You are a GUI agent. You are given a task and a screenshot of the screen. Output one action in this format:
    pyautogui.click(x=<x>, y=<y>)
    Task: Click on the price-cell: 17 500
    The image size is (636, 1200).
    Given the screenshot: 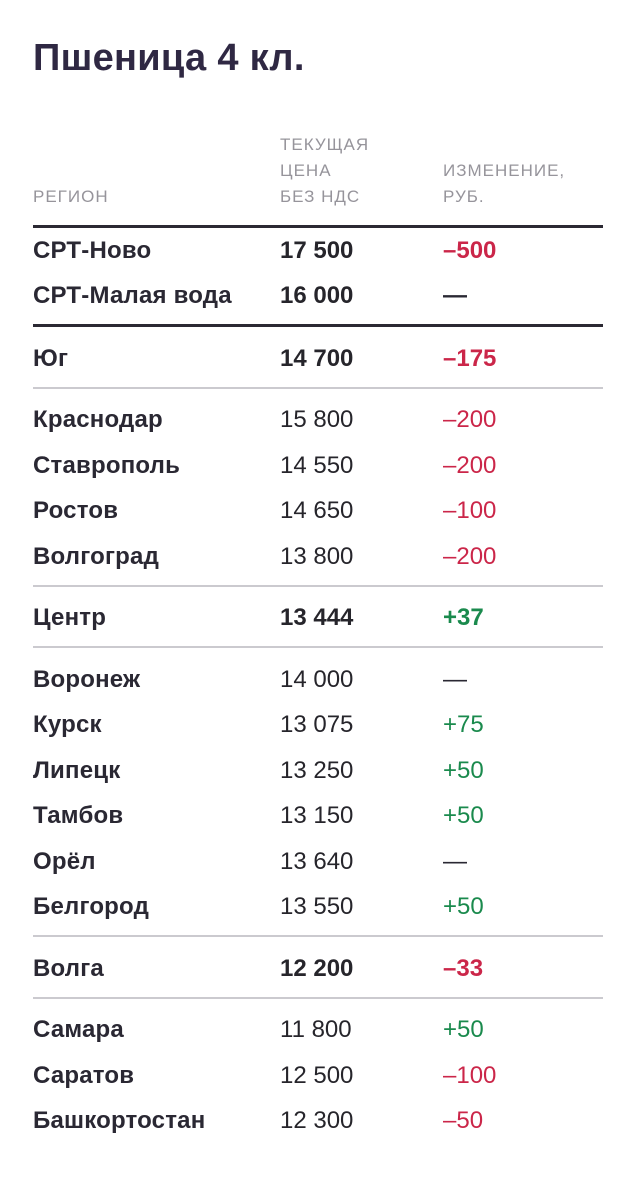 What is the action you would take?
    pyautogui.click(x=317, y=250)
    